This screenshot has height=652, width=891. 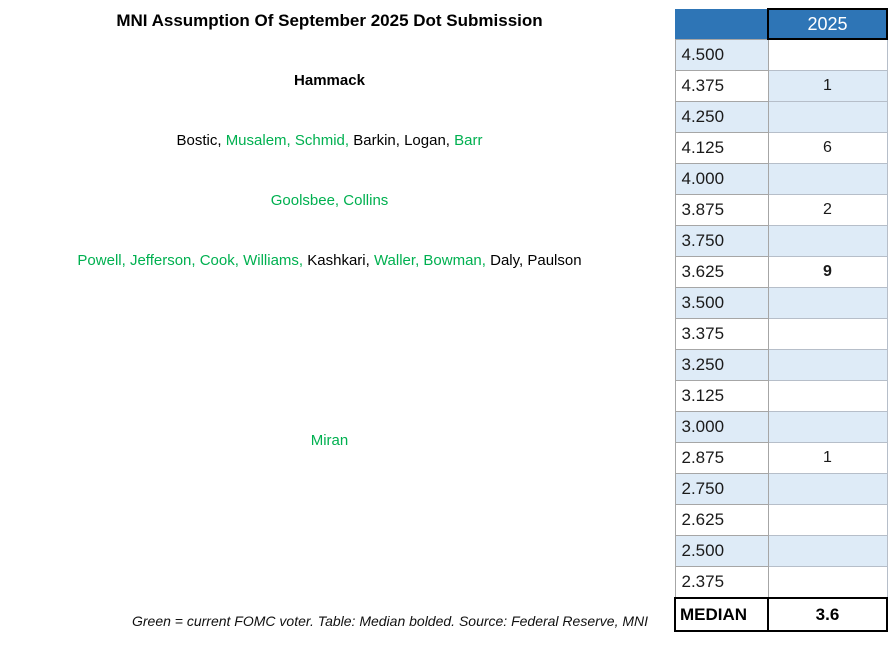 I want to click on table-row: 2.625, so click(x=781, y=520).